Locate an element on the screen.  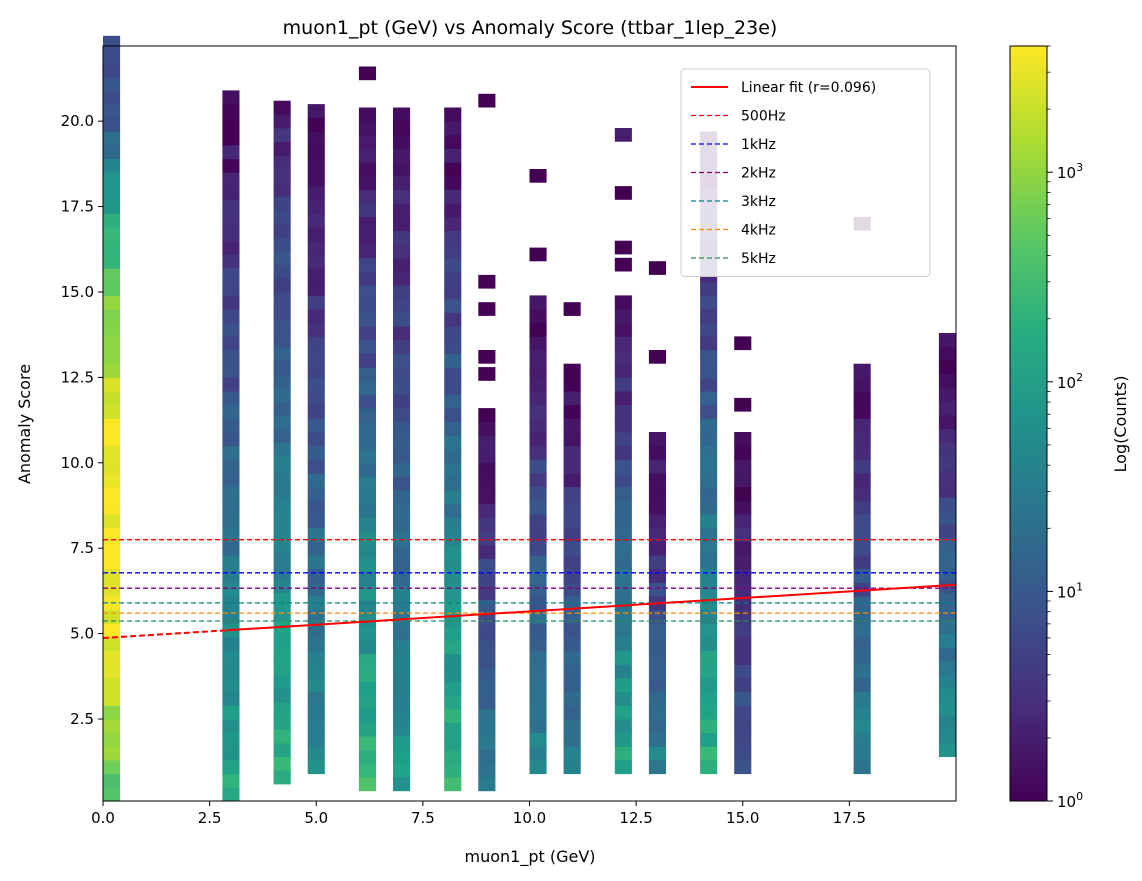
y-axis: 2.5 5.0 7.5 10.0 12.5 15.0 17.5 20.0 is located at coordinates (82, 420).